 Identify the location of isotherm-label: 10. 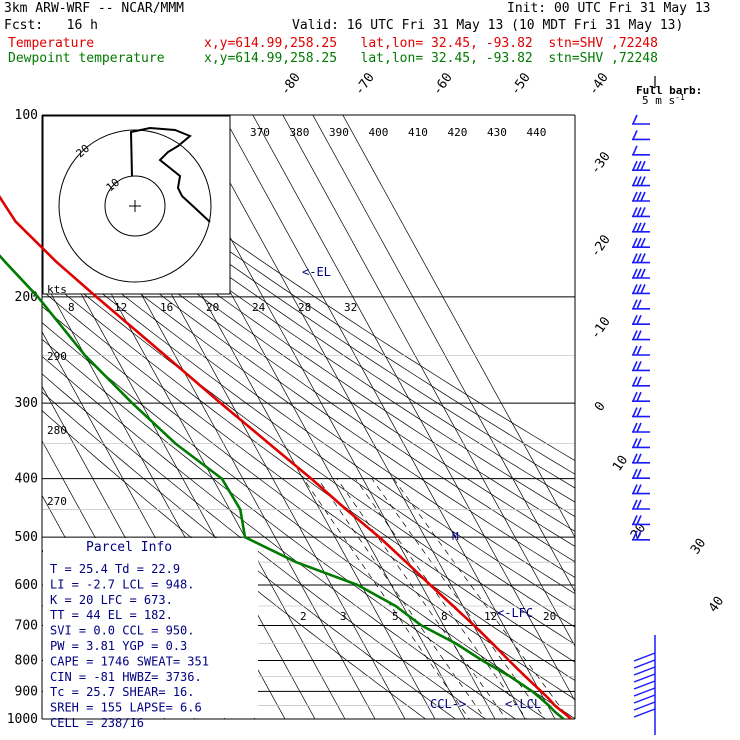
(620, 463).